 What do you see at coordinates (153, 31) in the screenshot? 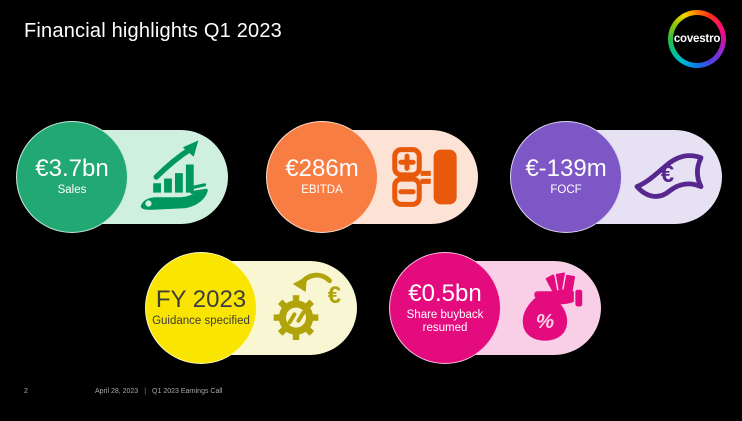
I see `page-title: Financial highlights Q1 2023` at bounding box center [153, 31].